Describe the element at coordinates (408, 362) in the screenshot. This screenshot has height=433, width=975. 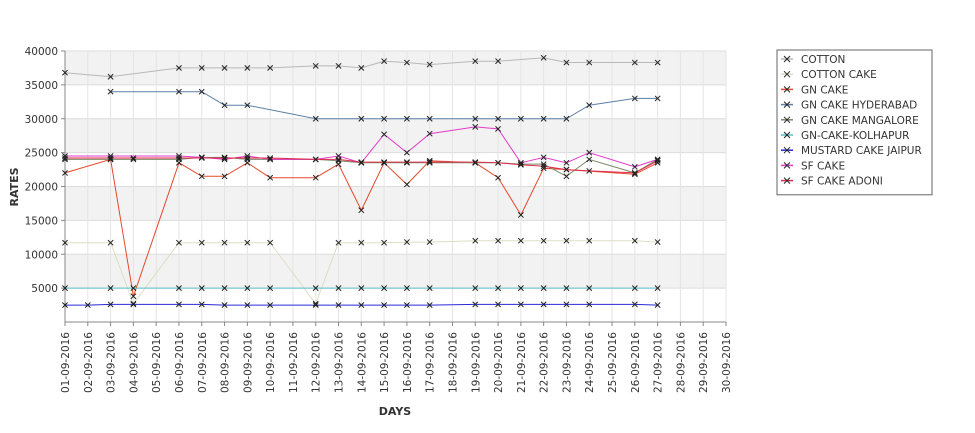
I see `x-tick-label: 16-09-2016` at that location.